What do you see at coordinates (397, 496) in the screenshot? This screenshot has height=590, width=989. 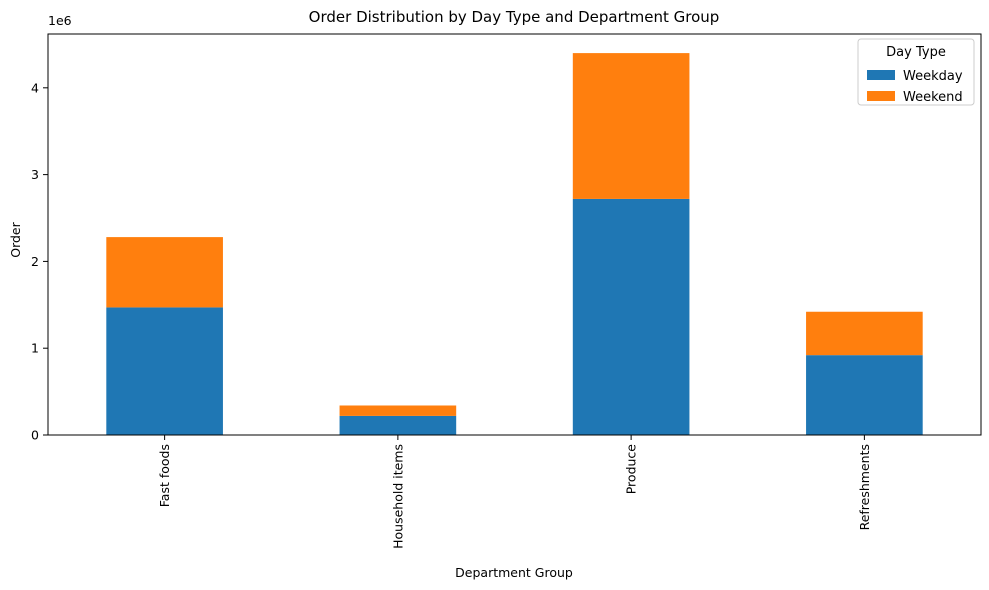 I see `x-tick-label: Household items` at bounding box center [397, 496].